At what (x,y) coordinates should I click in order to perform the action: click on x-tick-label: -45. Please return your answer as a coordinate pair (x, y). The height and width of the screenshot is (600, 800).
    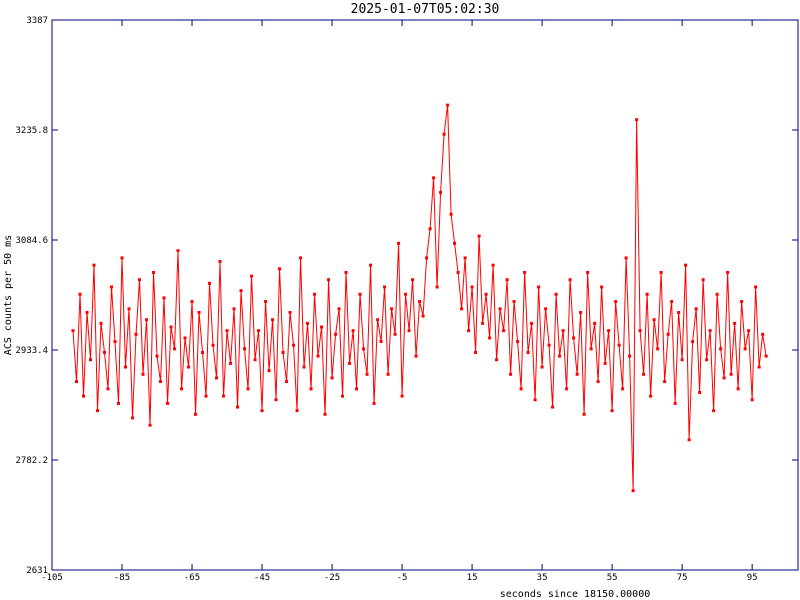
    Looking at the image, I should click on (262, 578).